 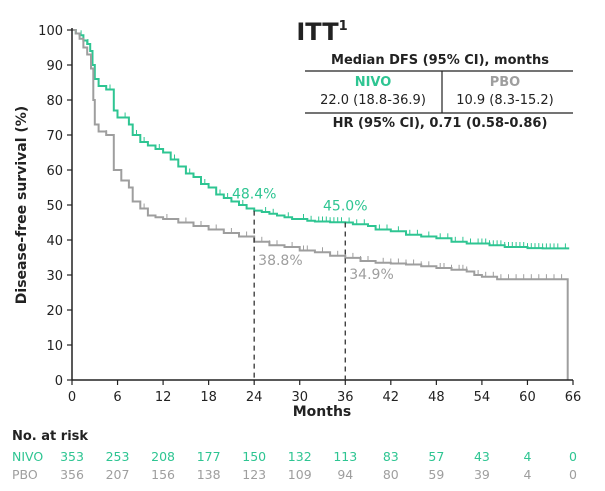 What do you see at coordinates (163, 456) in the screenshot?
I see `risk-count: 208` at bounding box center [163, 456].